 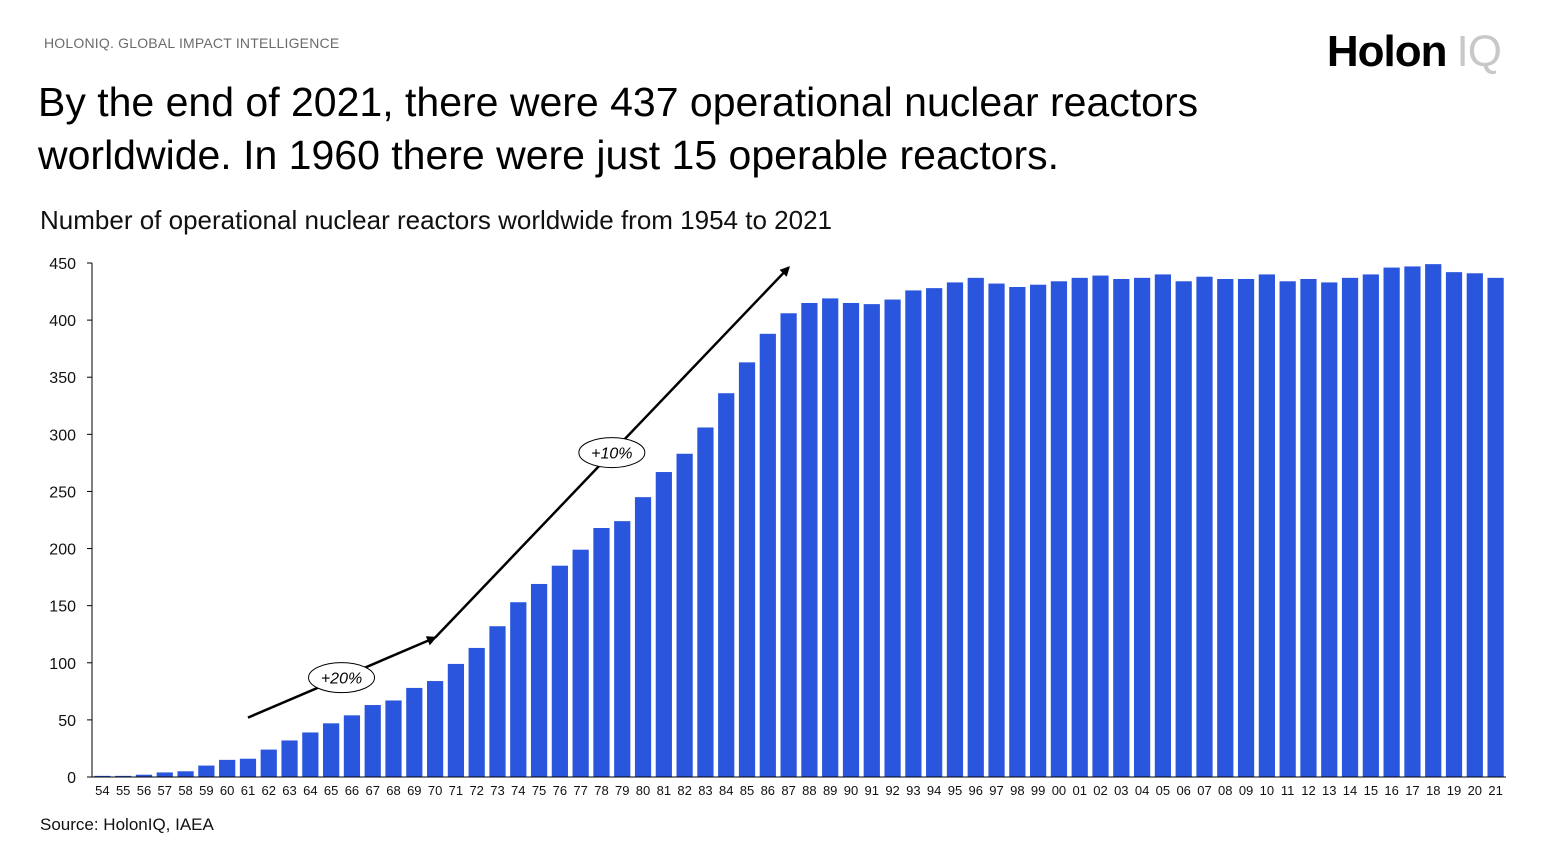 I want to click on x-tick-label: 59, so click(x=206, y=790).